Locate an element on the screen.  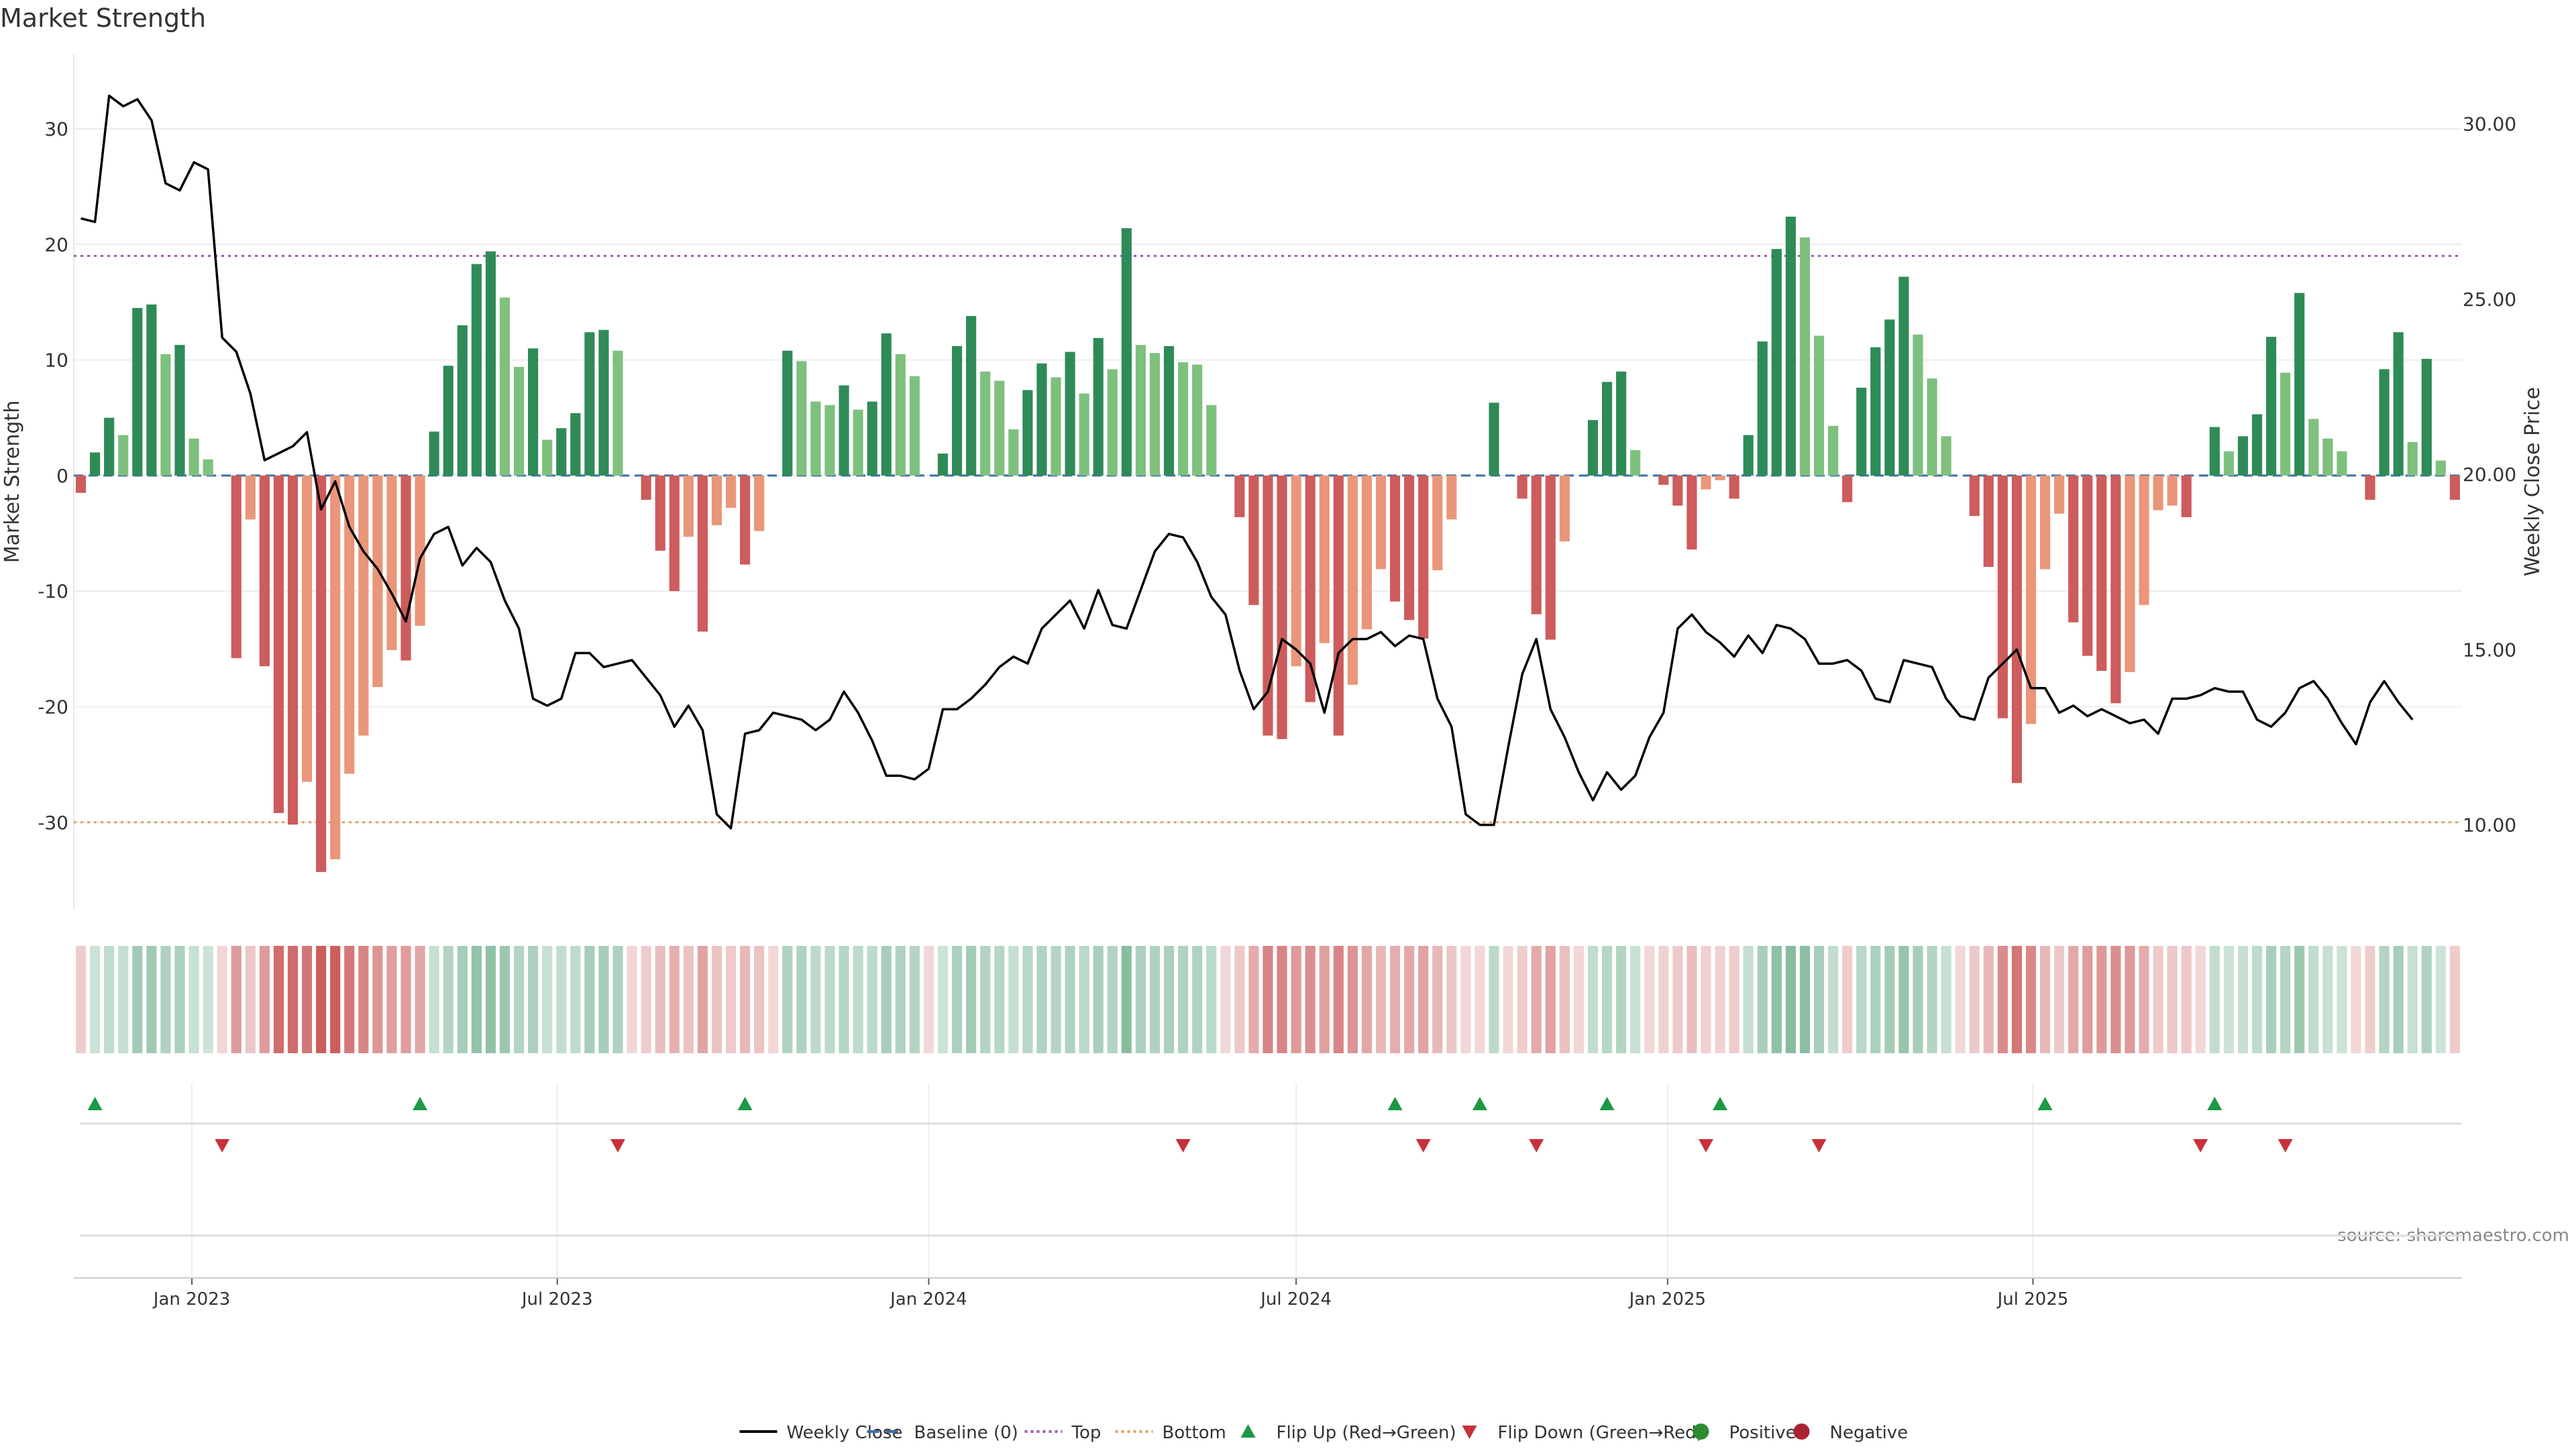
x-tick-label: Jul 2023 is located at coordinates (557, 1299).